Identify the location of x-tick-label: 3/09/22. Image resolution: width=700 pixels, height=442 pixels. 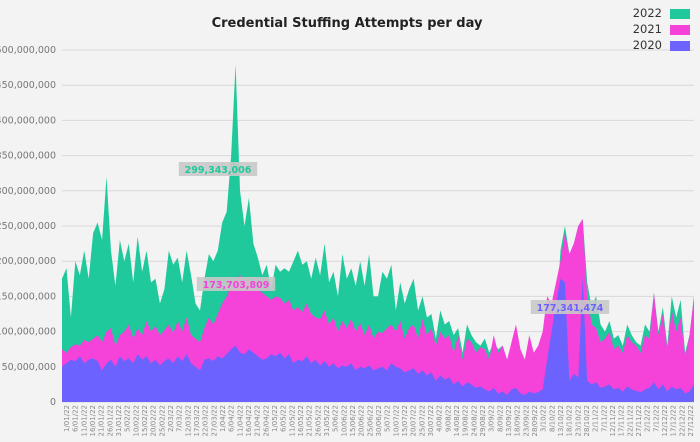
(492, 418).